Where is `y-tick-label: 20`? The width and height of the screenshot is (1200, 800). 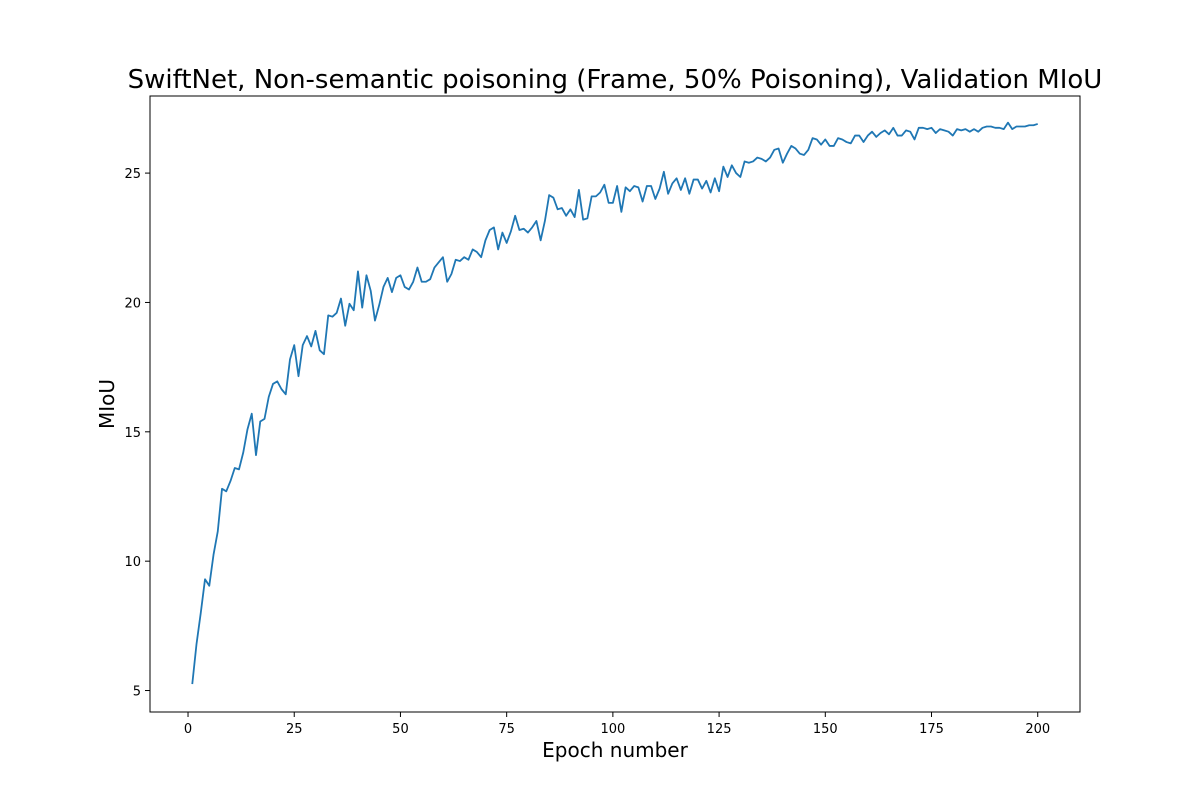
y-tick-label: 20 is located at coordinates (132, 303).